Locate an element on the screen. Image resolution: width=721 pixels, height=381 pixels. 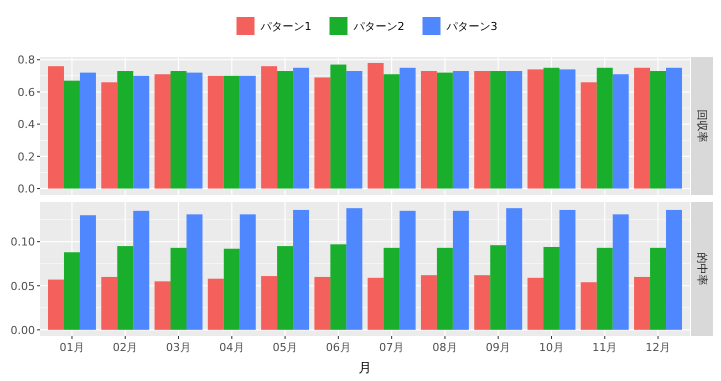
y-tick-label: 0.6 is located at coordinates (26, 92).